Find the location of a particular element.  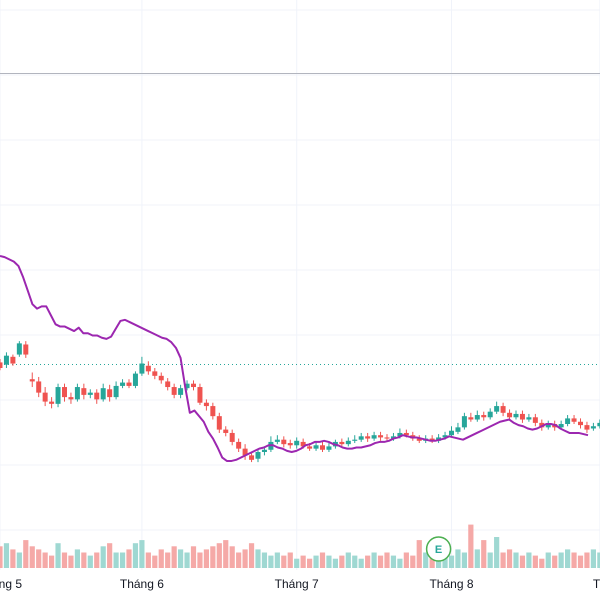

volume-bars is located at coordinates (300, 546).